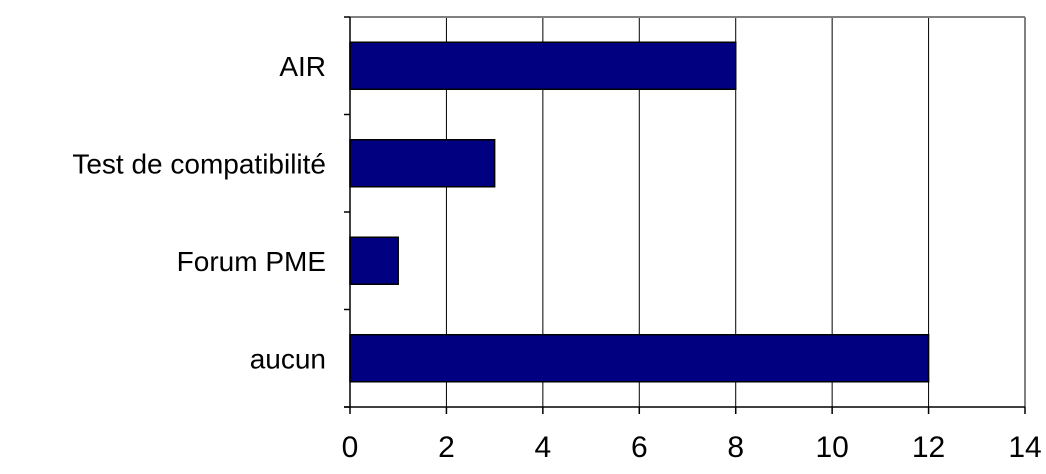  I want to click on x-tick-label-4: 4, so click(543, 447).